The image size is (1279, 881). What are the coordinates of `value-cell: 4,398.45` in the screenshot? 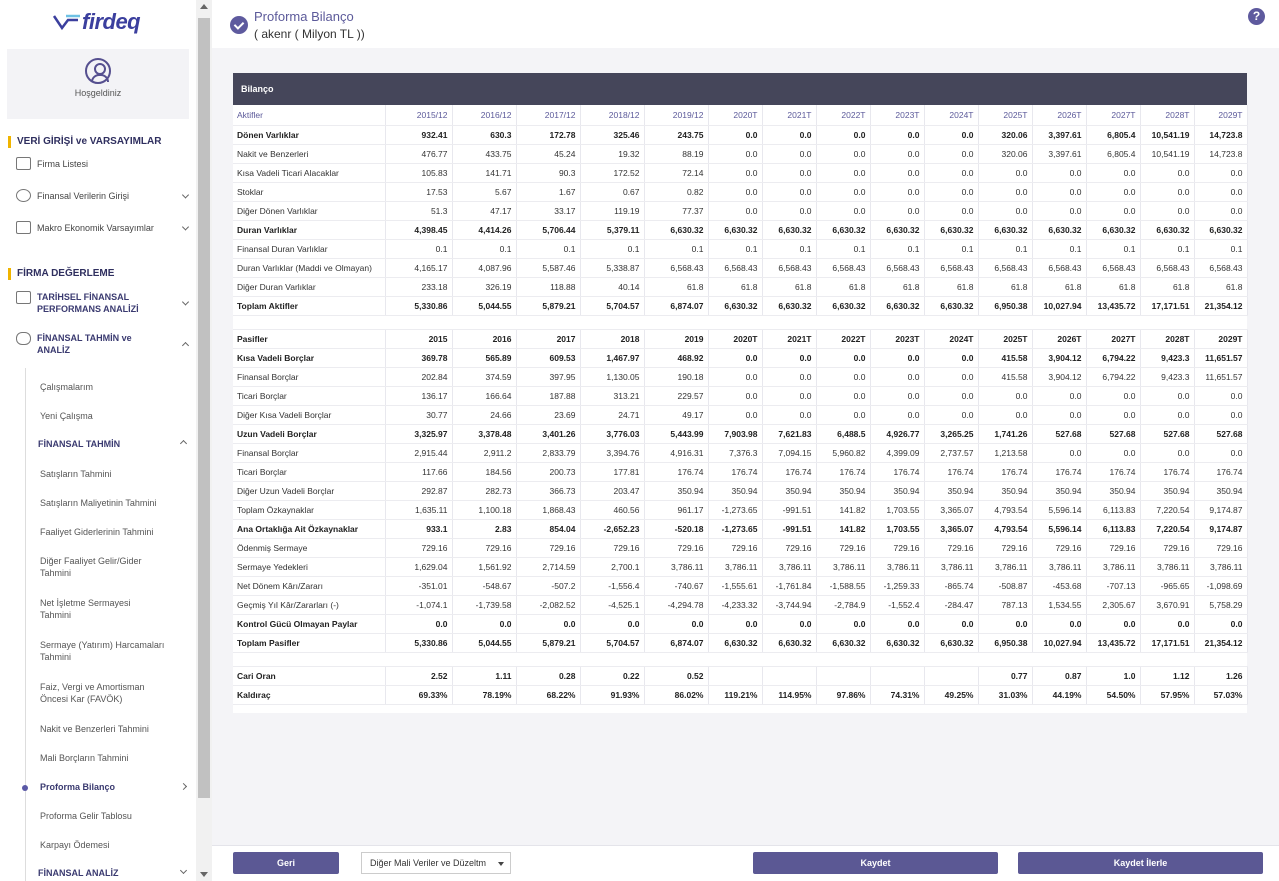 It's located at (419, 230).